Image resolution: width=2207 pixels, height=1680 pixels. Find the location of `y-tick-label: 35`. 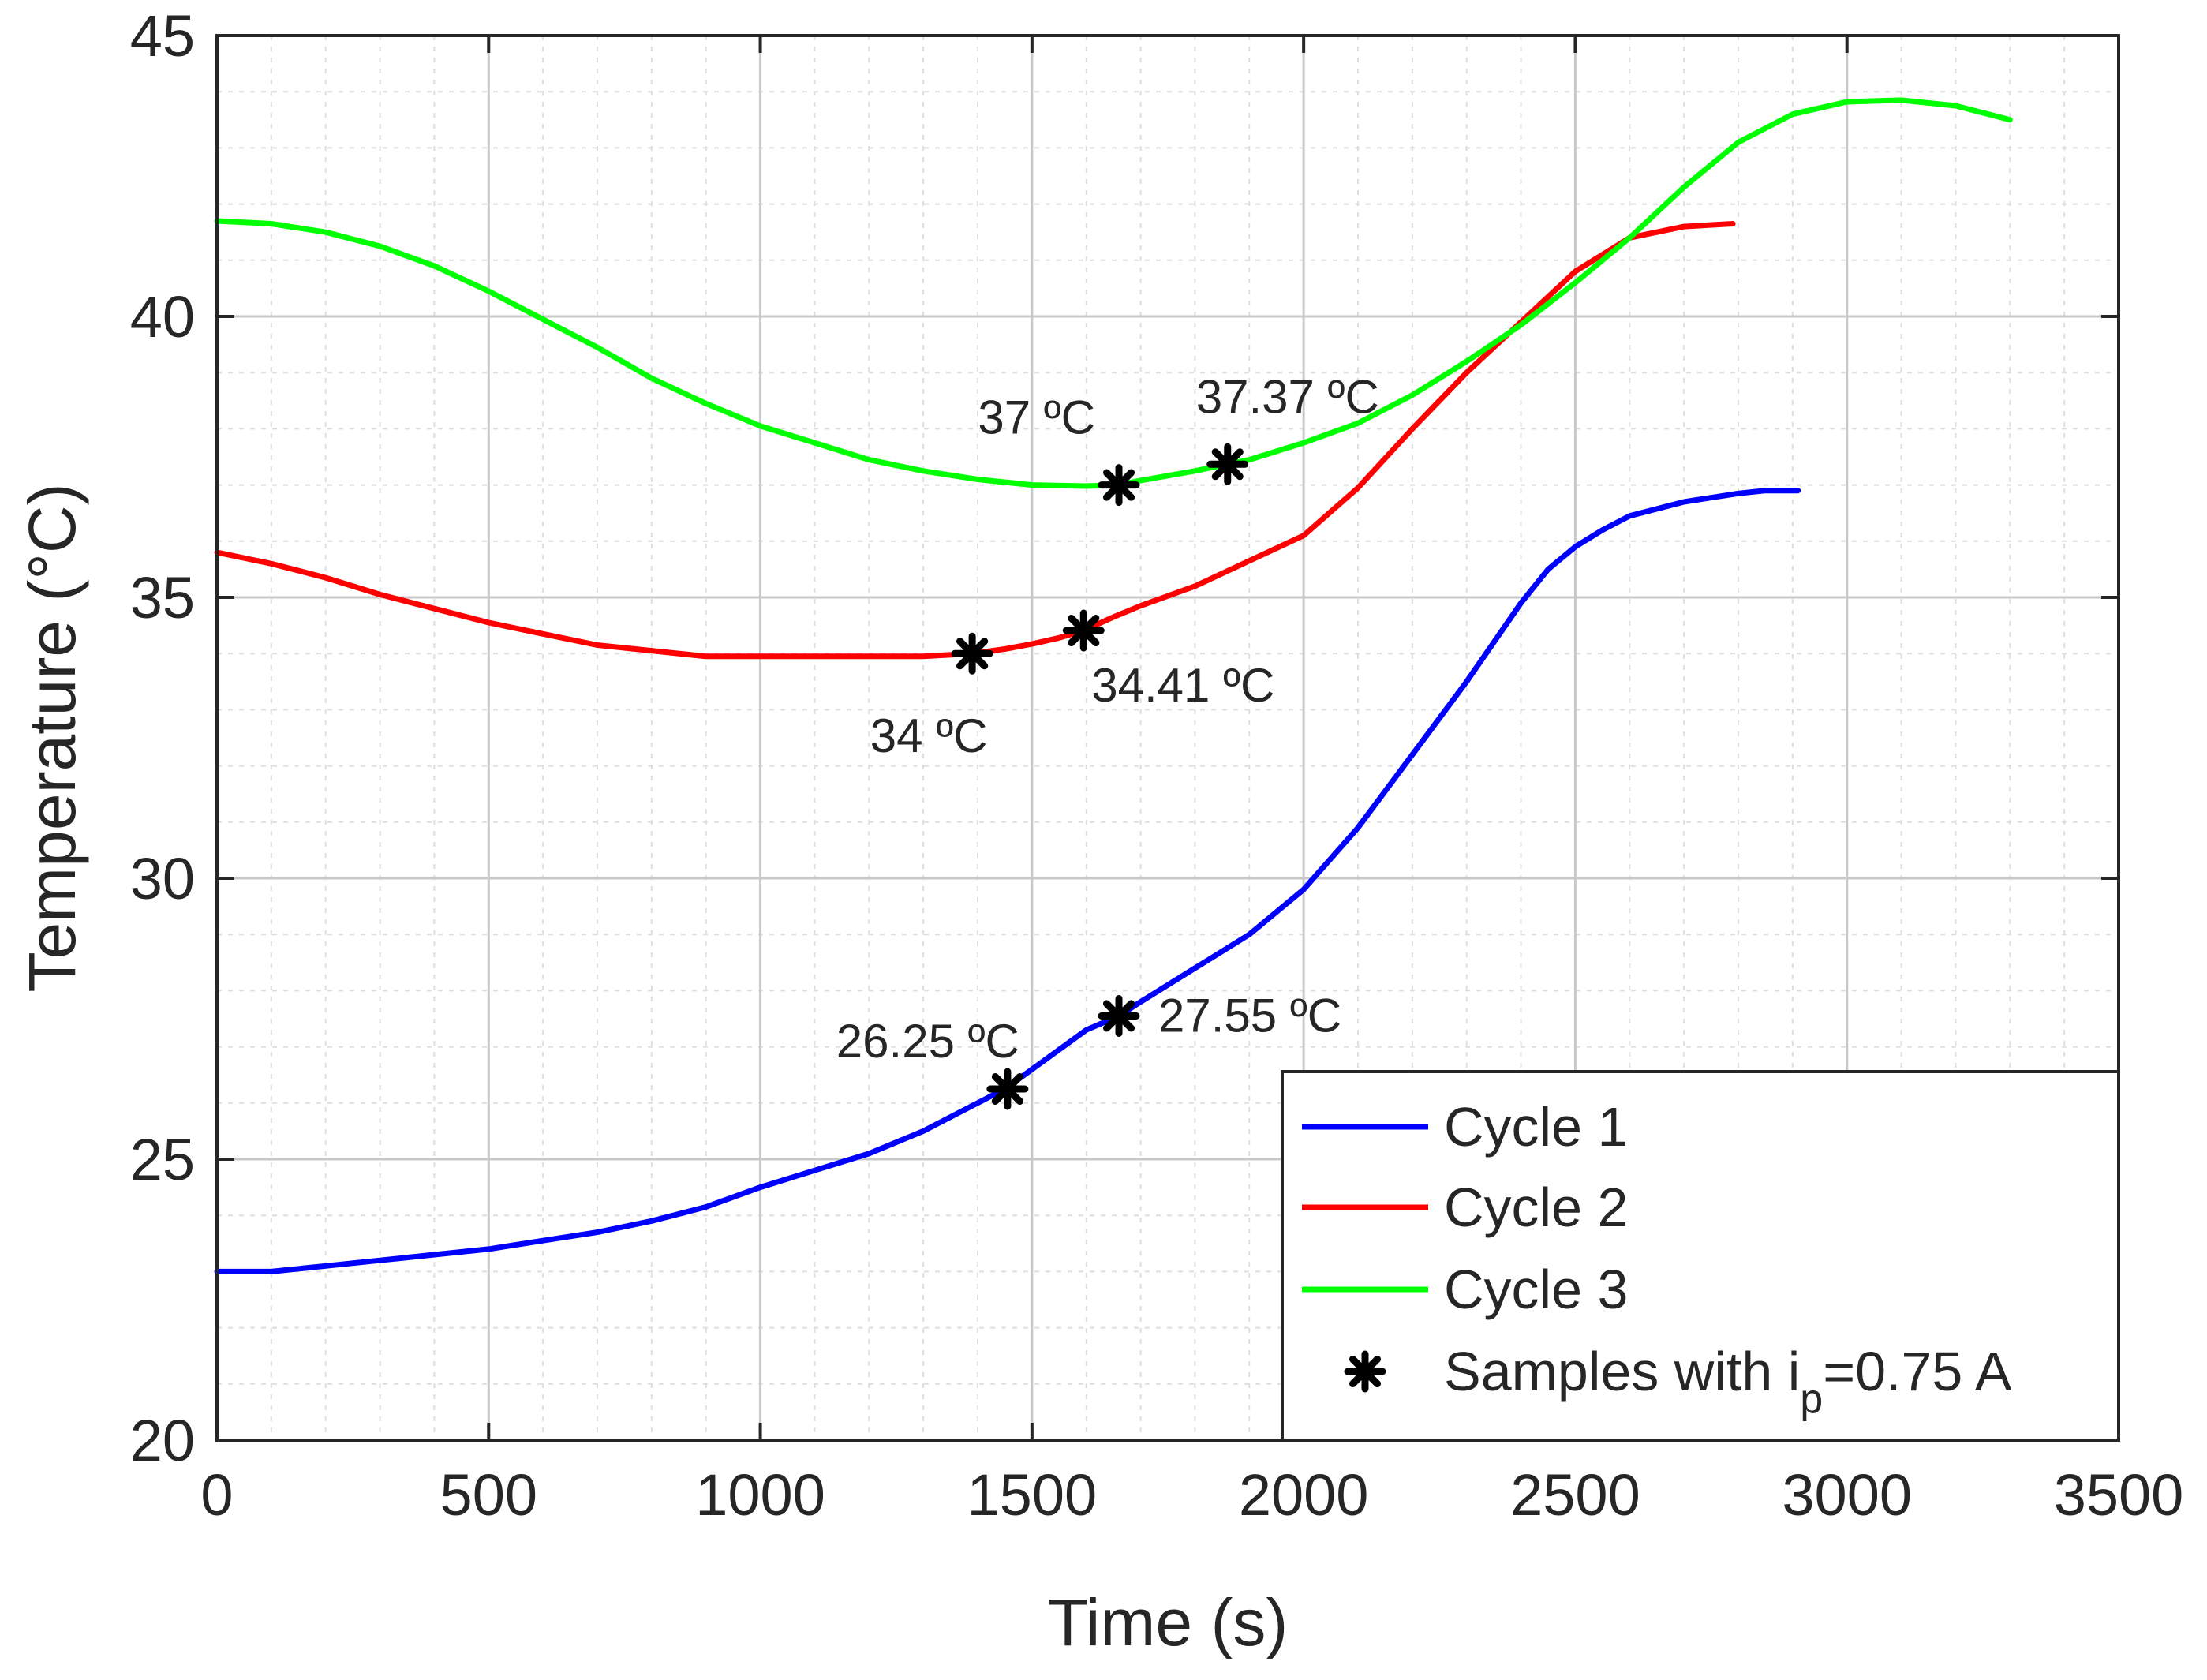

y-tick-label: 35 is located at coordinates (162, 597).